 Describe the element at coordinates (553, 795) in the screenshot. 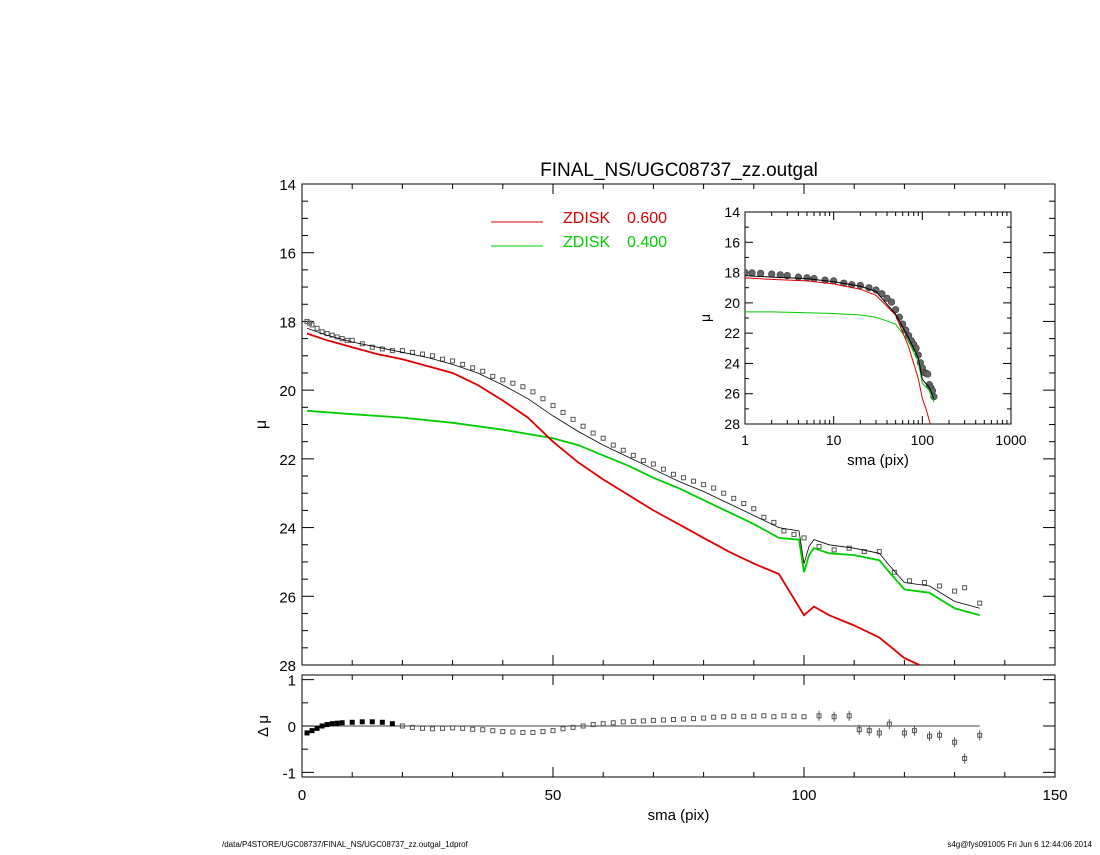

I see `x-tick-label: 50` at that location.